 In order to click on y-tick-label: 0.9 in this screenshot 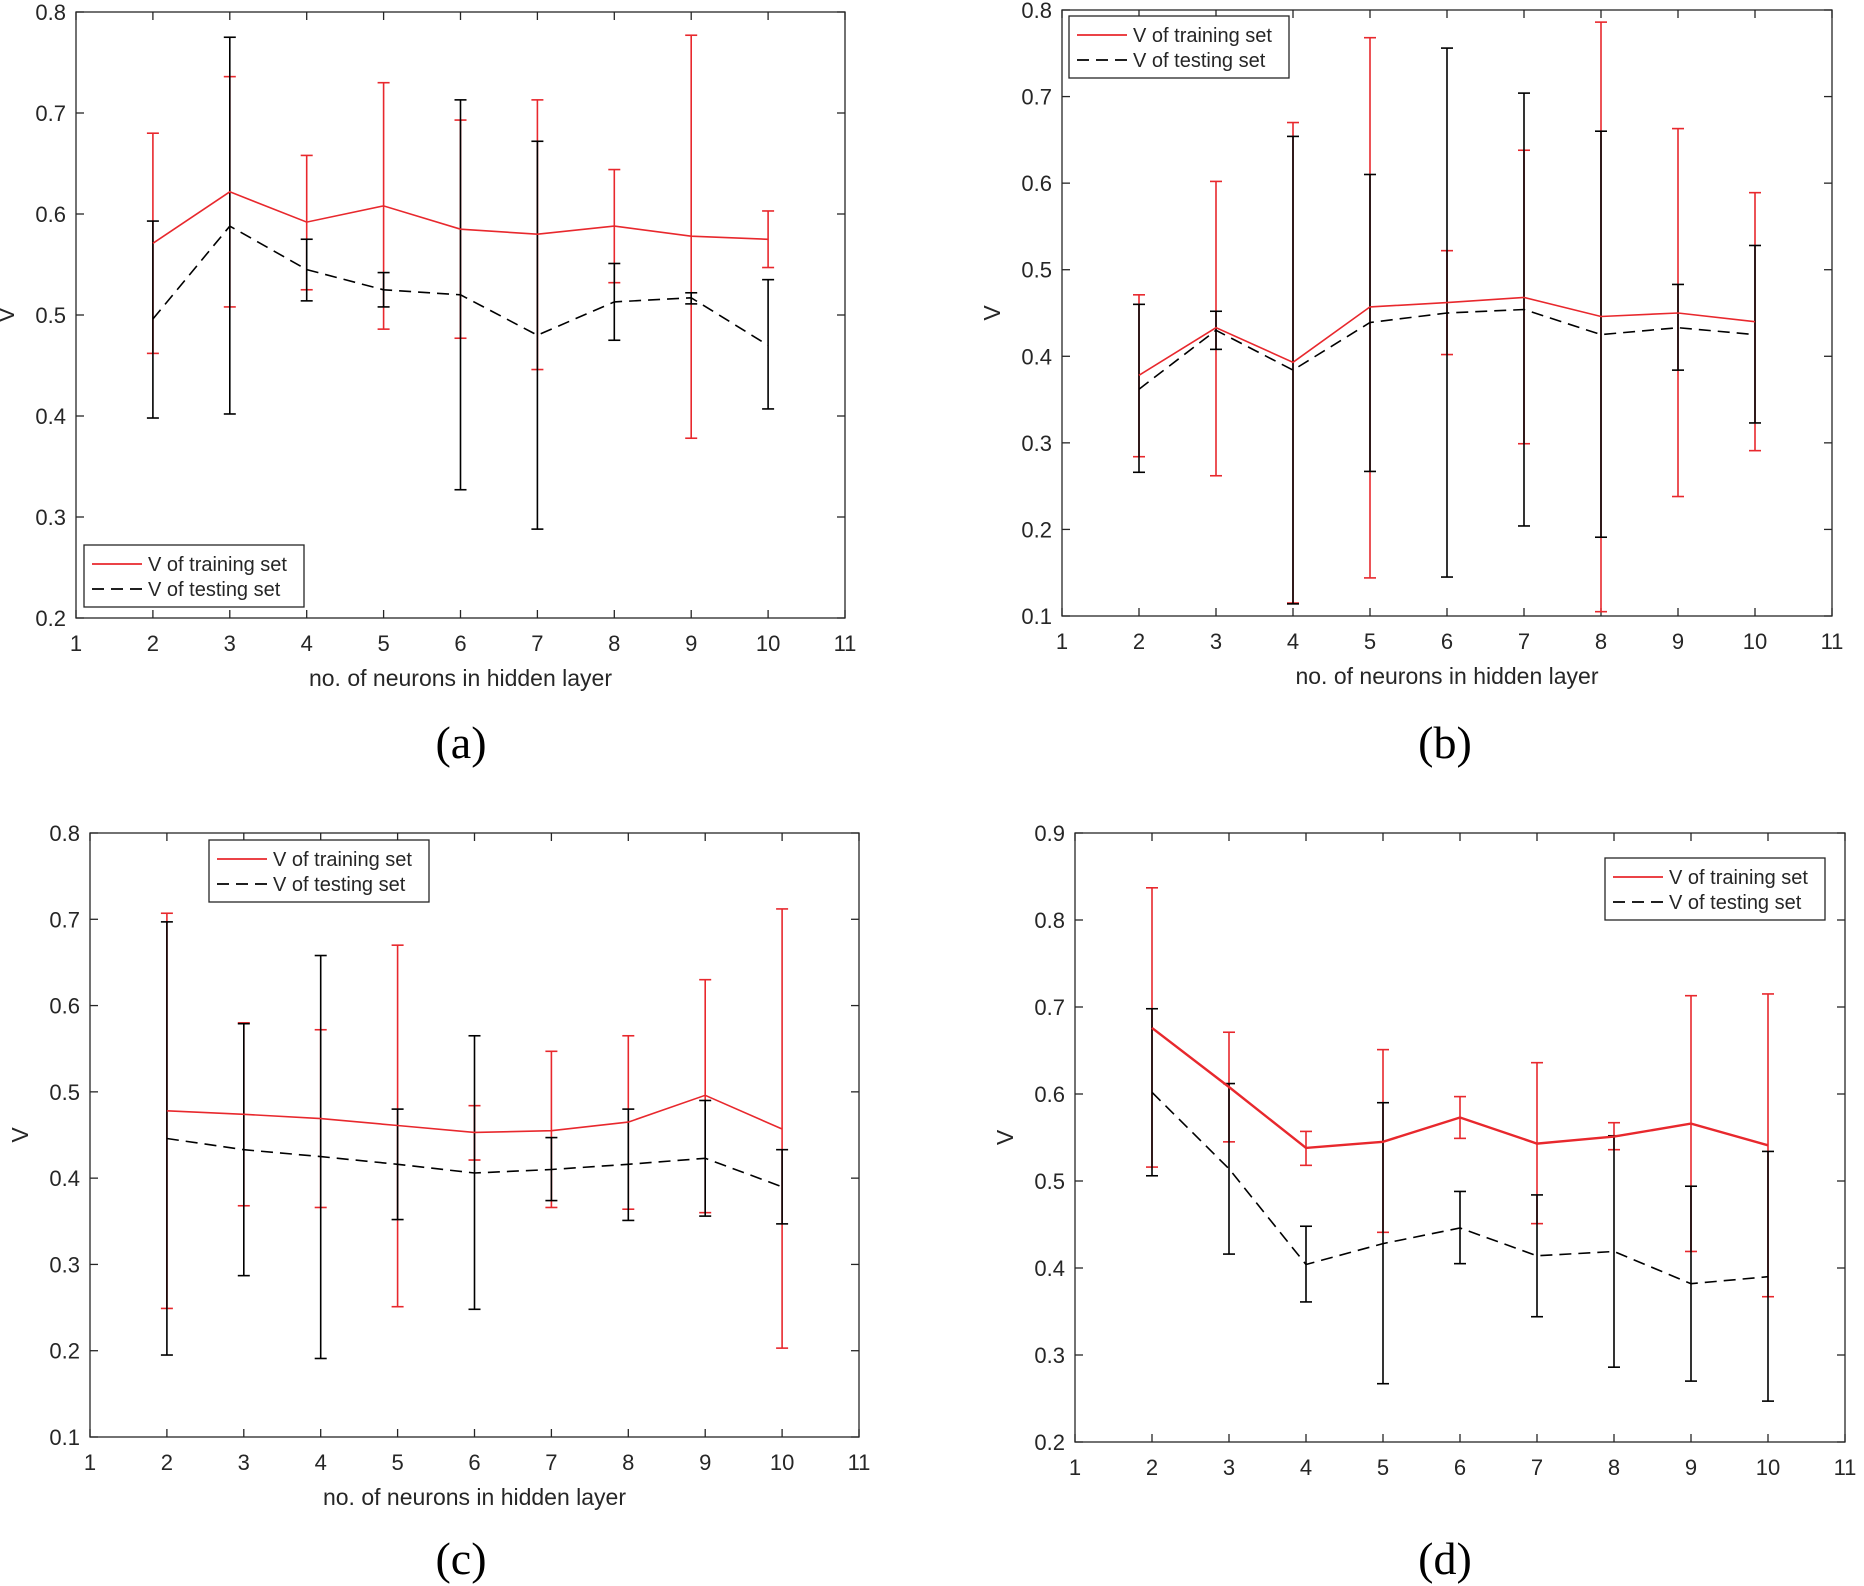, I will do `click(1049, 833)`.